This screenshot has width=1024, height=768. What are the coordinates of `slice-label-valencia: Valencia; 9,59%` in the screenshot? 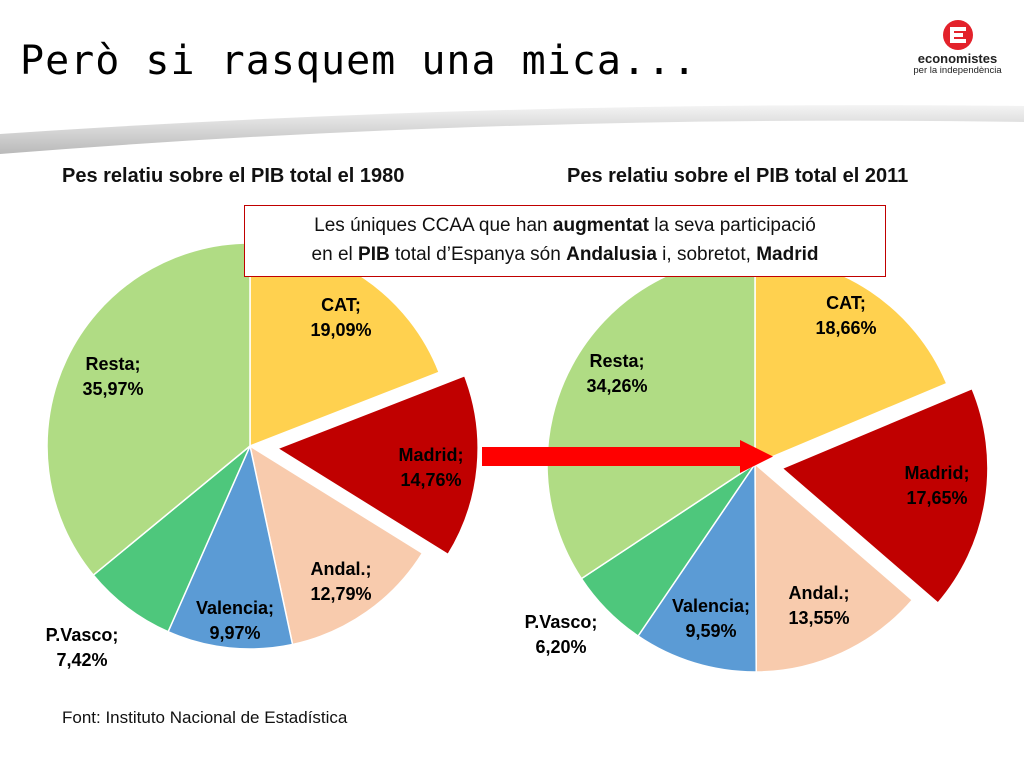 It's located at (711, 618).